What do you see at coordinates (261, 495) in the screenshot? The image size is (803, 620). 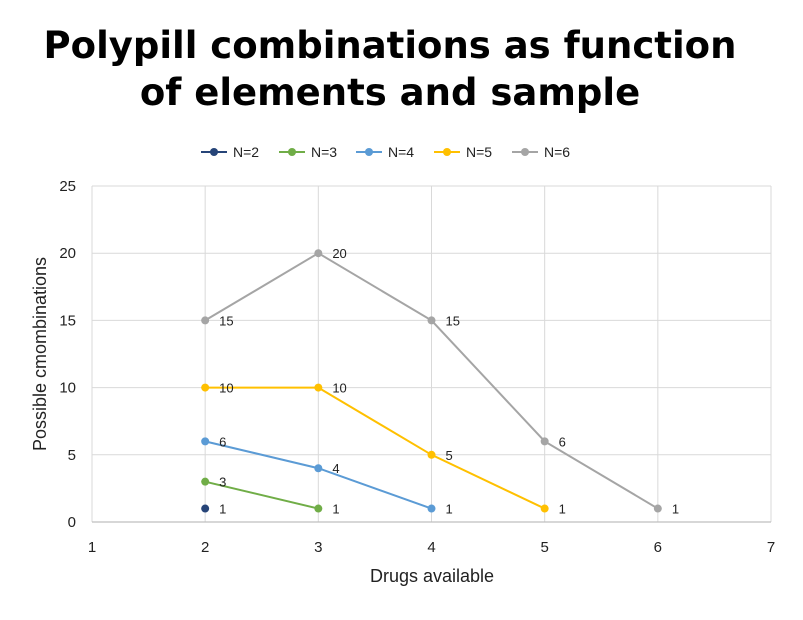 I see `series-line-N=3` at bounding box center [261, 495].